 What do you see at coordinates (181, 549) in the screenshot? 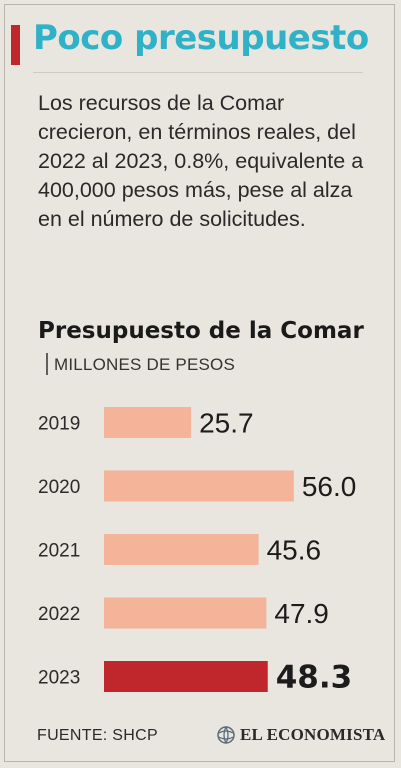
I see `bar-2021` at bounding box center [181, 549].